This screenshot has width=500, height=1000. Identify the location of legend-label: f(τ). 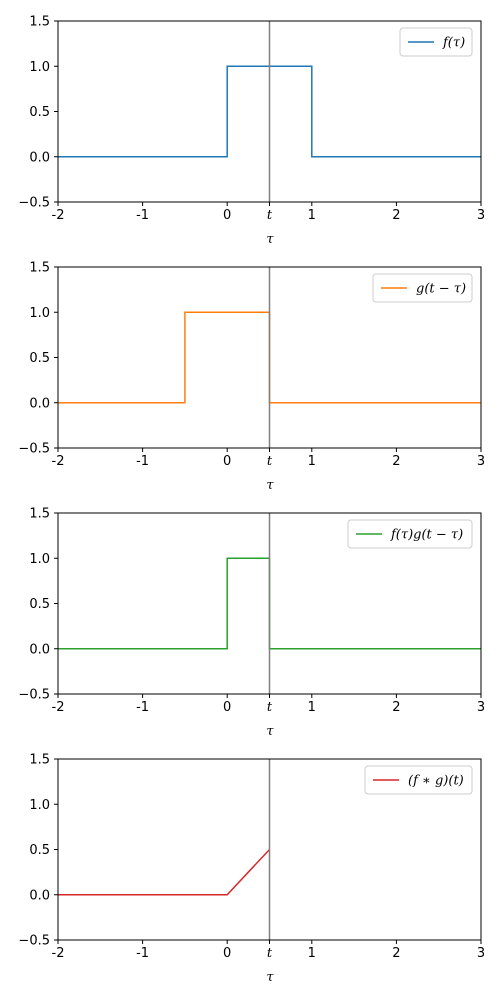
(453, 43).